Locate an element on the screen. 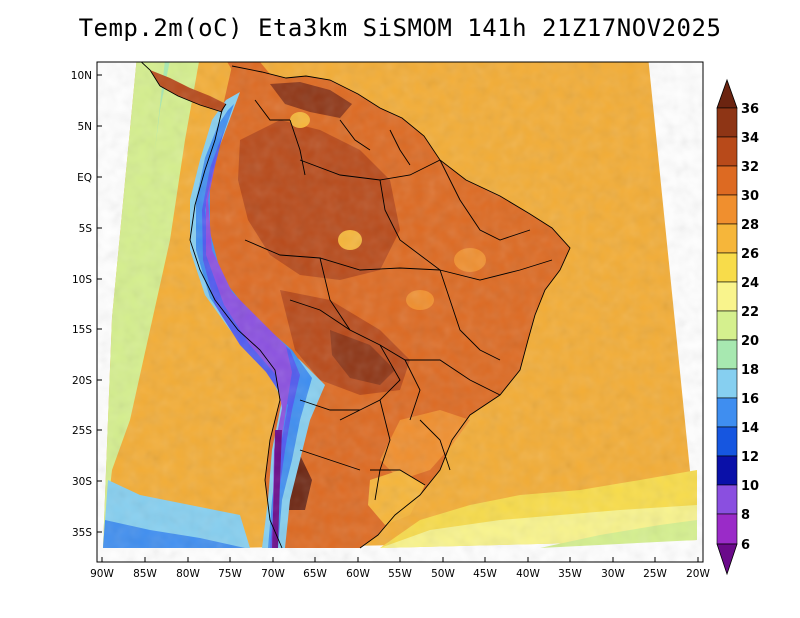 The width and height of the screenshot is (800, 618). lon-label-55w: 55W is located at coordinates (400, 574).